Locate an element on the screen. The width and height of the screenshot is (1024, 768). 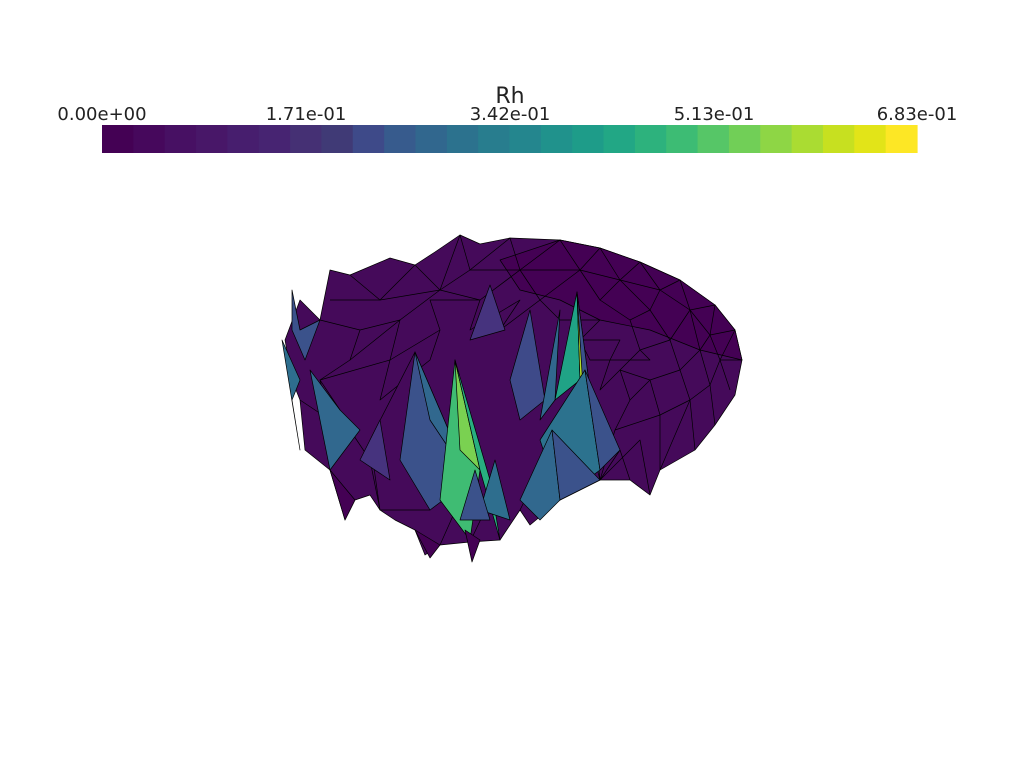
peak-front-right is located at coordinates (560, 475).